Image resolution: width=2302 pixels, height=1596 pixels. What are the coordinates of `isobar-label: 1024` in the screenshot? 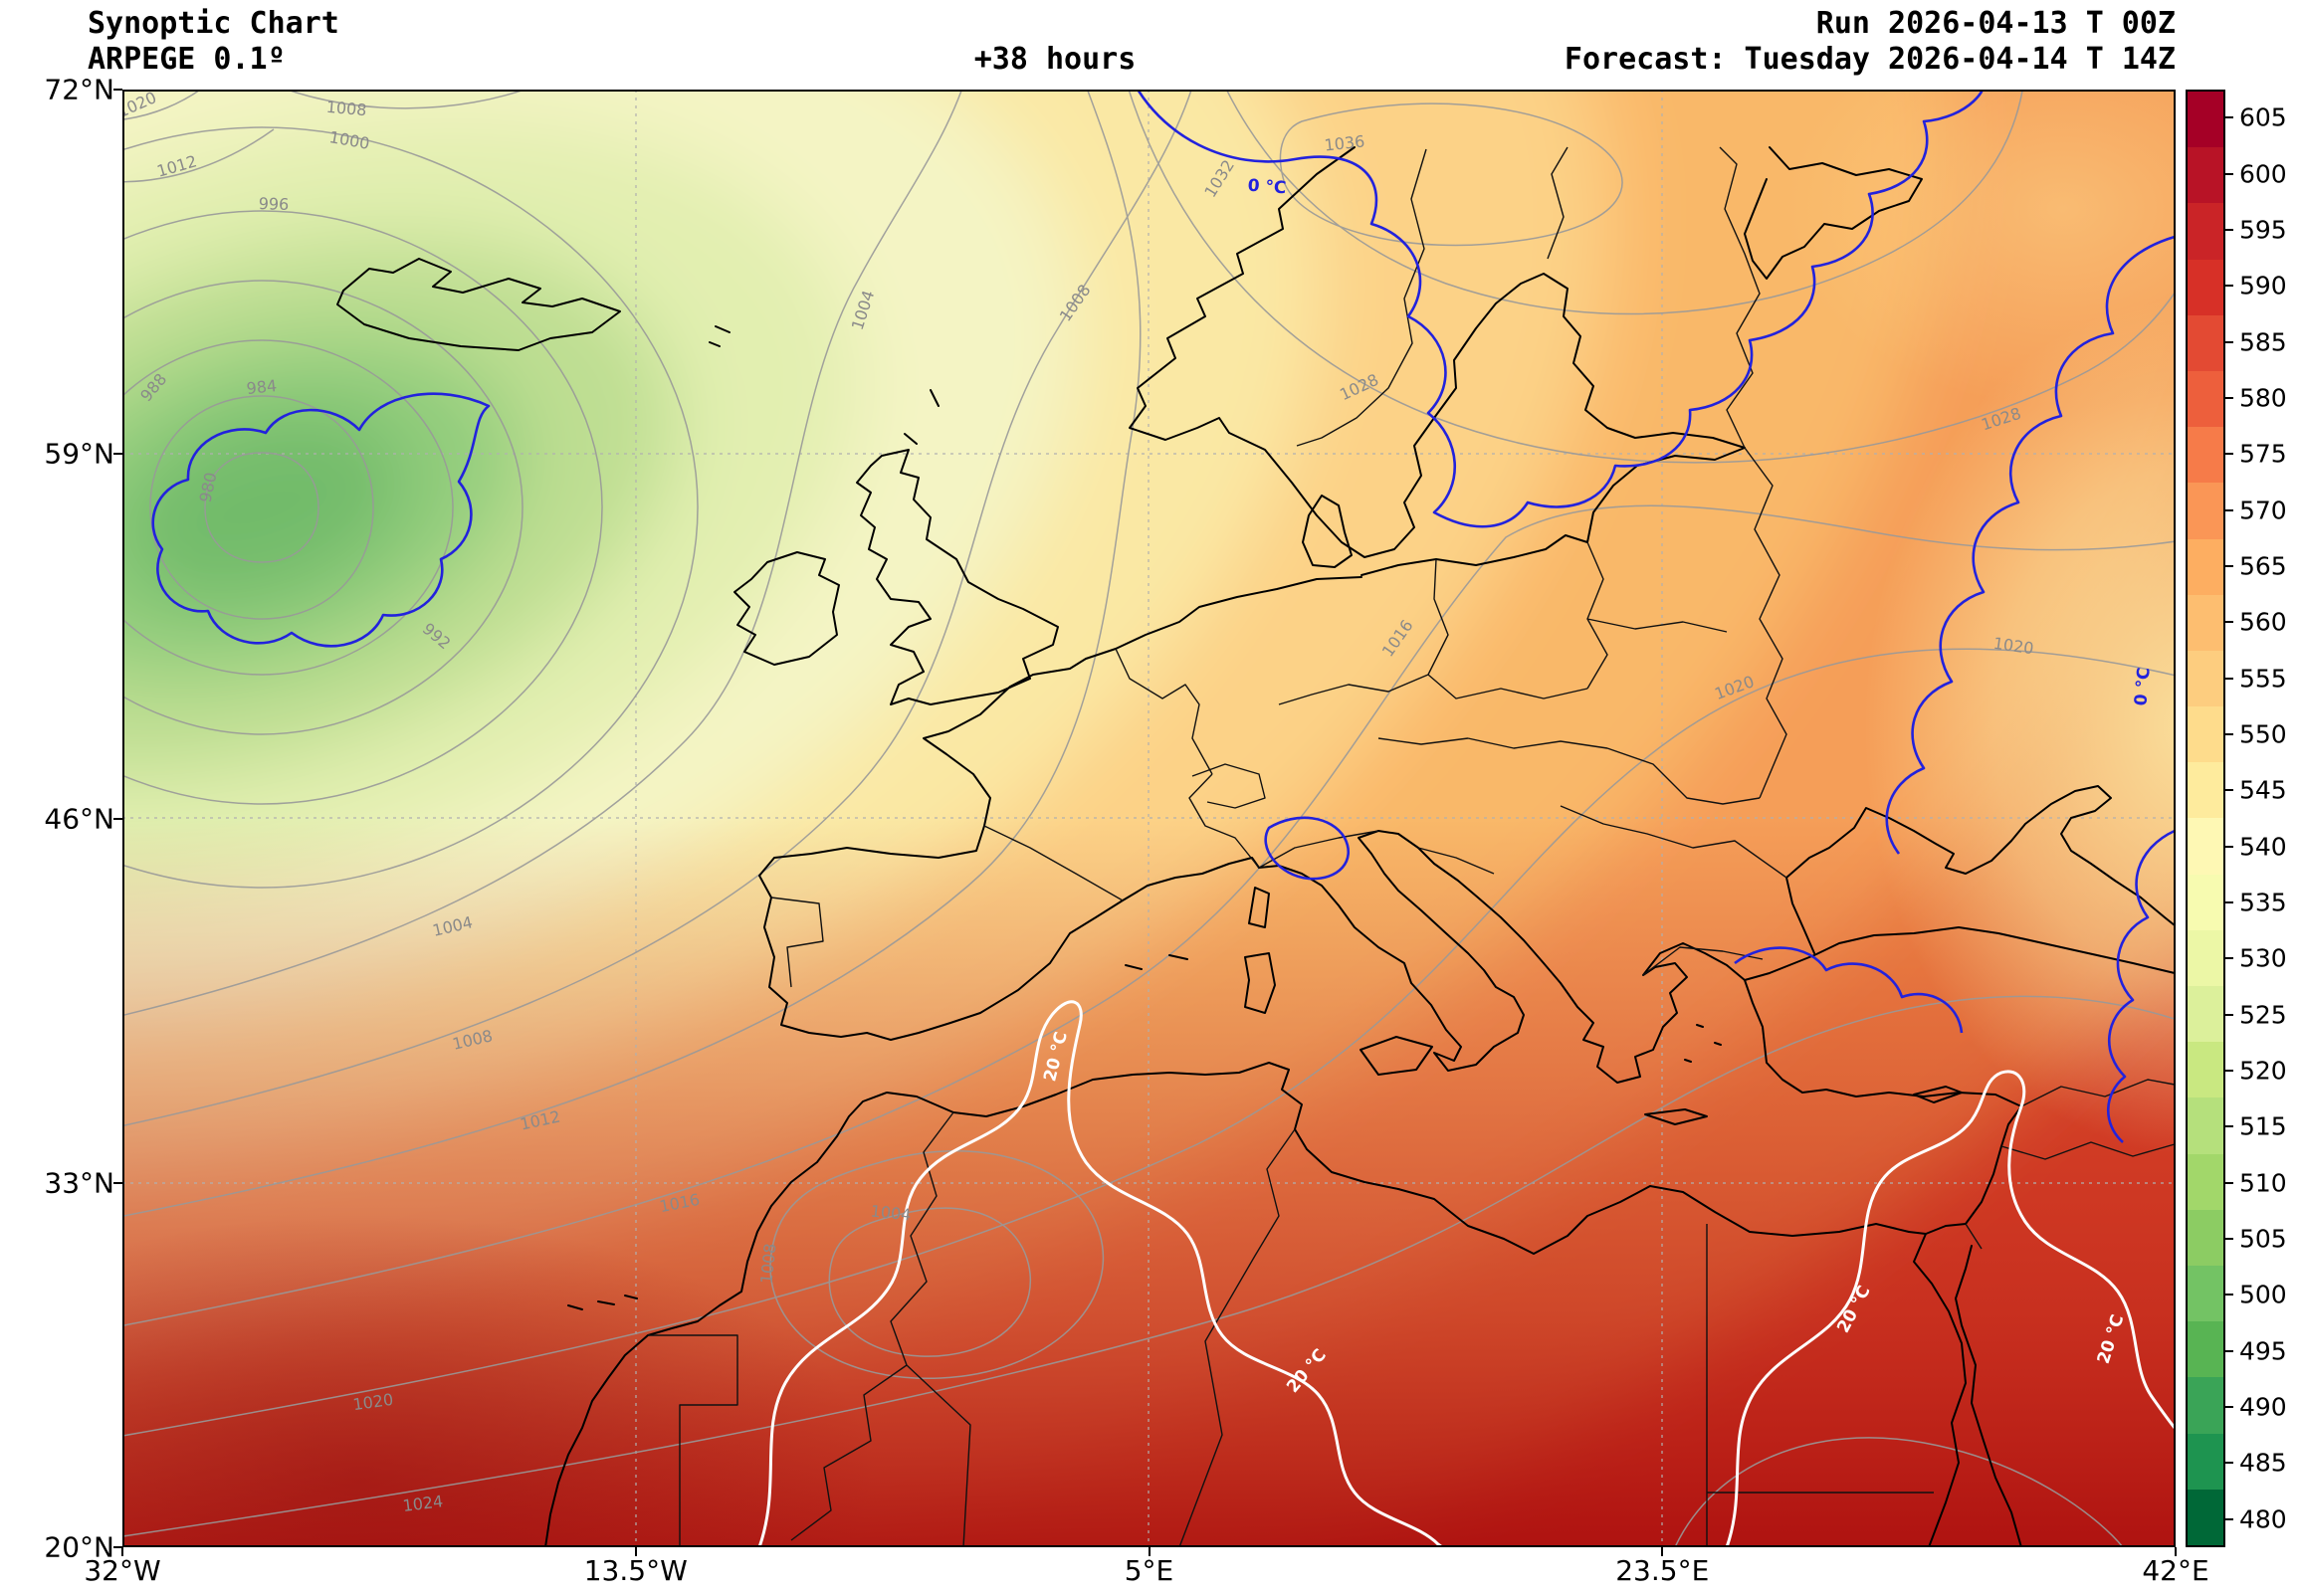 It's located at (424, 1504).